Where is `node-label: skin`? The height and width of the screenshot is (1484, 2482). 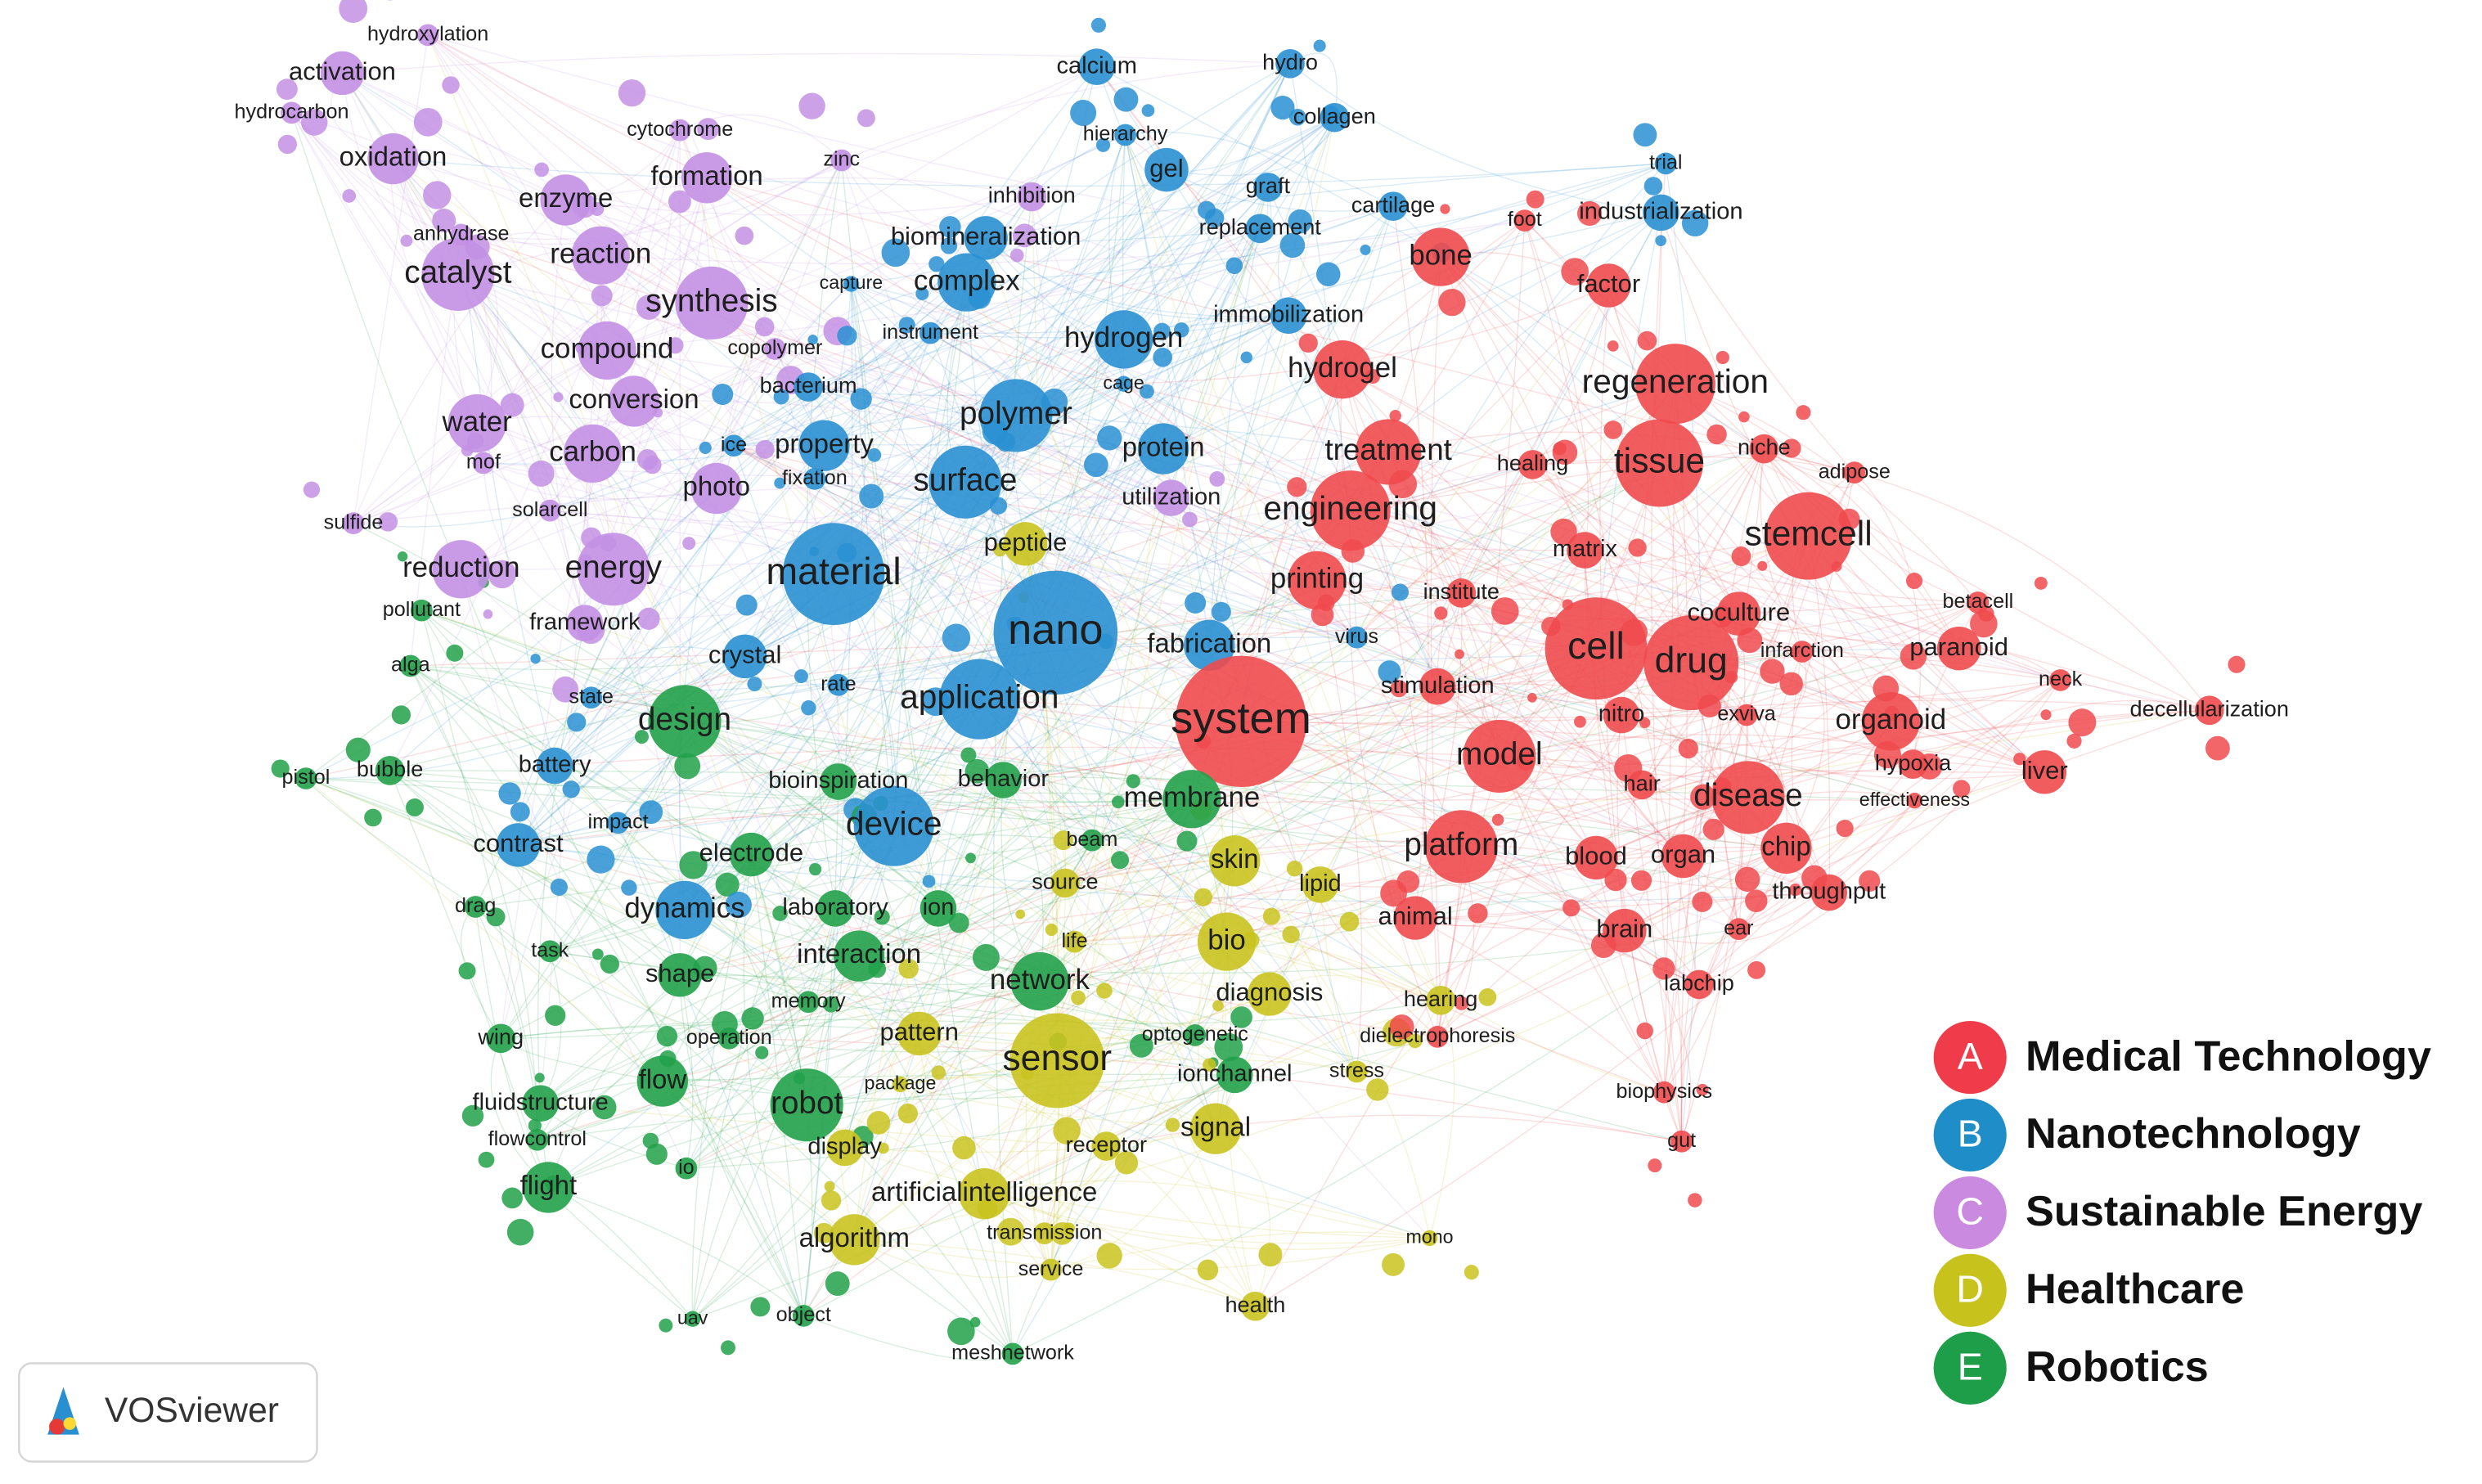
node-label: skin is located at coordinates (1235, 858).